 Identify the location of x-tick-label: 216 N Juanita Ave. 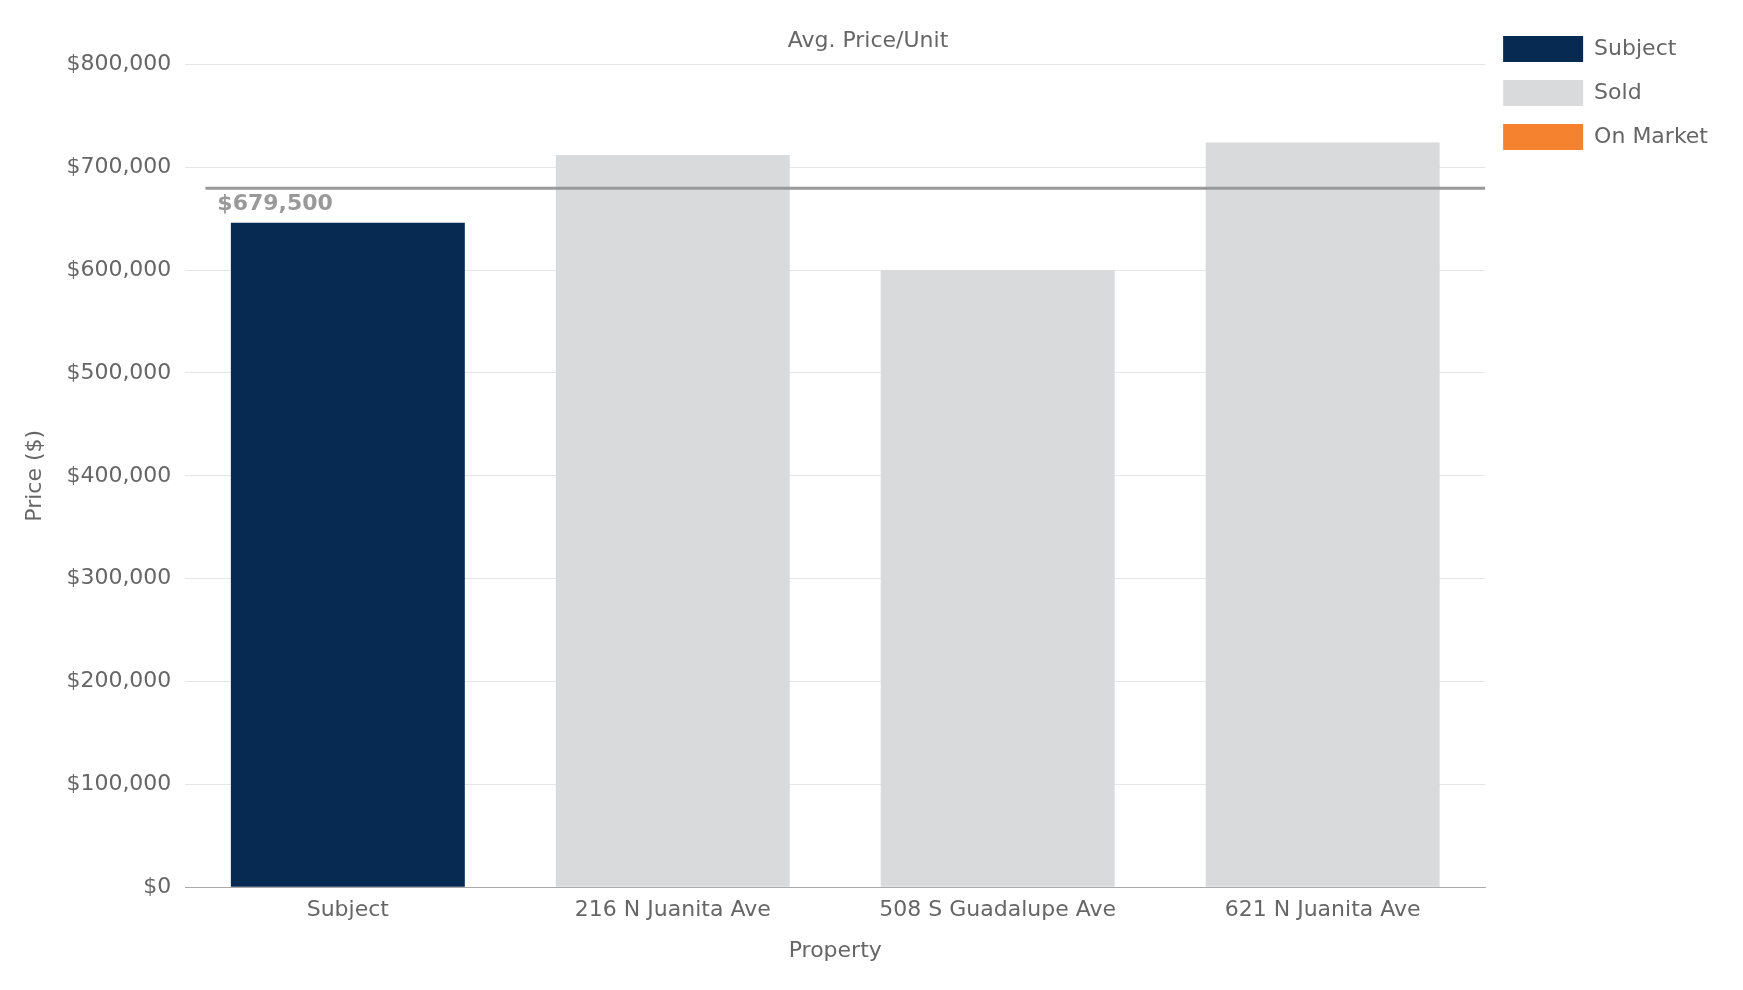
(672, 909).